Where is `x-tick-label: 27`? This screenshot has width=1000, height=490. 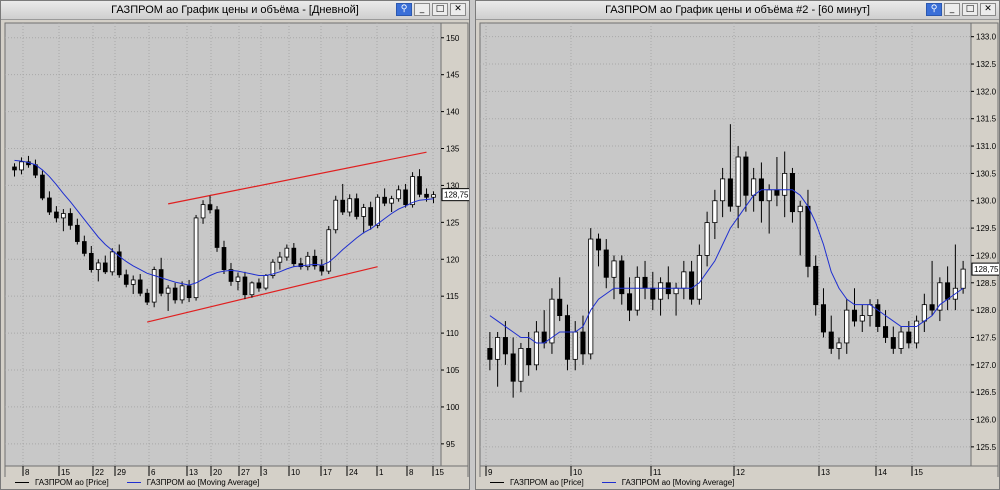
x-tick-label: 27 is located at coordinates (245, 472).